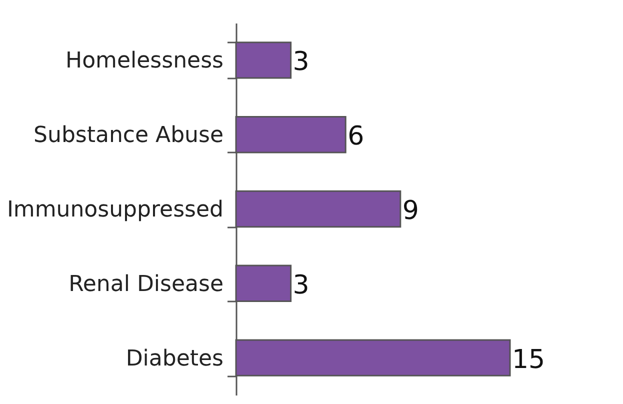  What do you see at coordinates (410, 211) in the screenshot?
I see `data-label: 9` at bounding box center [410, 211].